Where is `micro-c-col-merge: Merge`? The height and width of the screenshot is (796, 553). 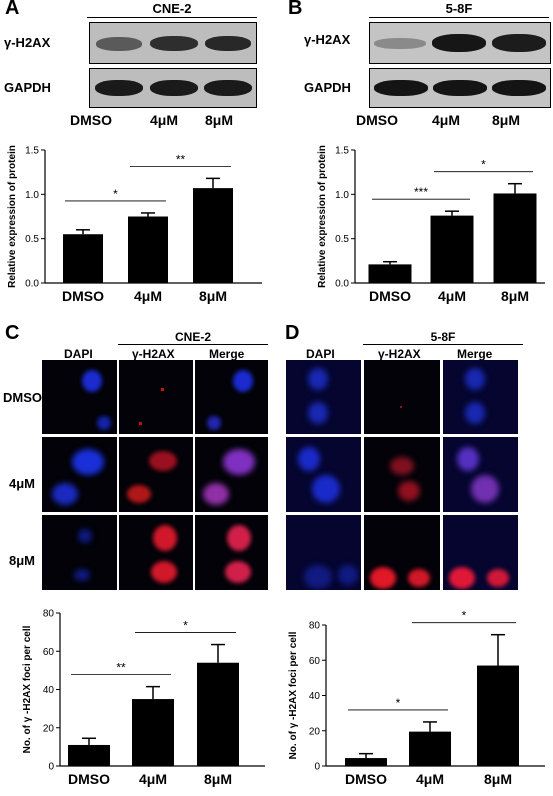
micro-c-col-merge: Merge is located at coordinates (227, 354).